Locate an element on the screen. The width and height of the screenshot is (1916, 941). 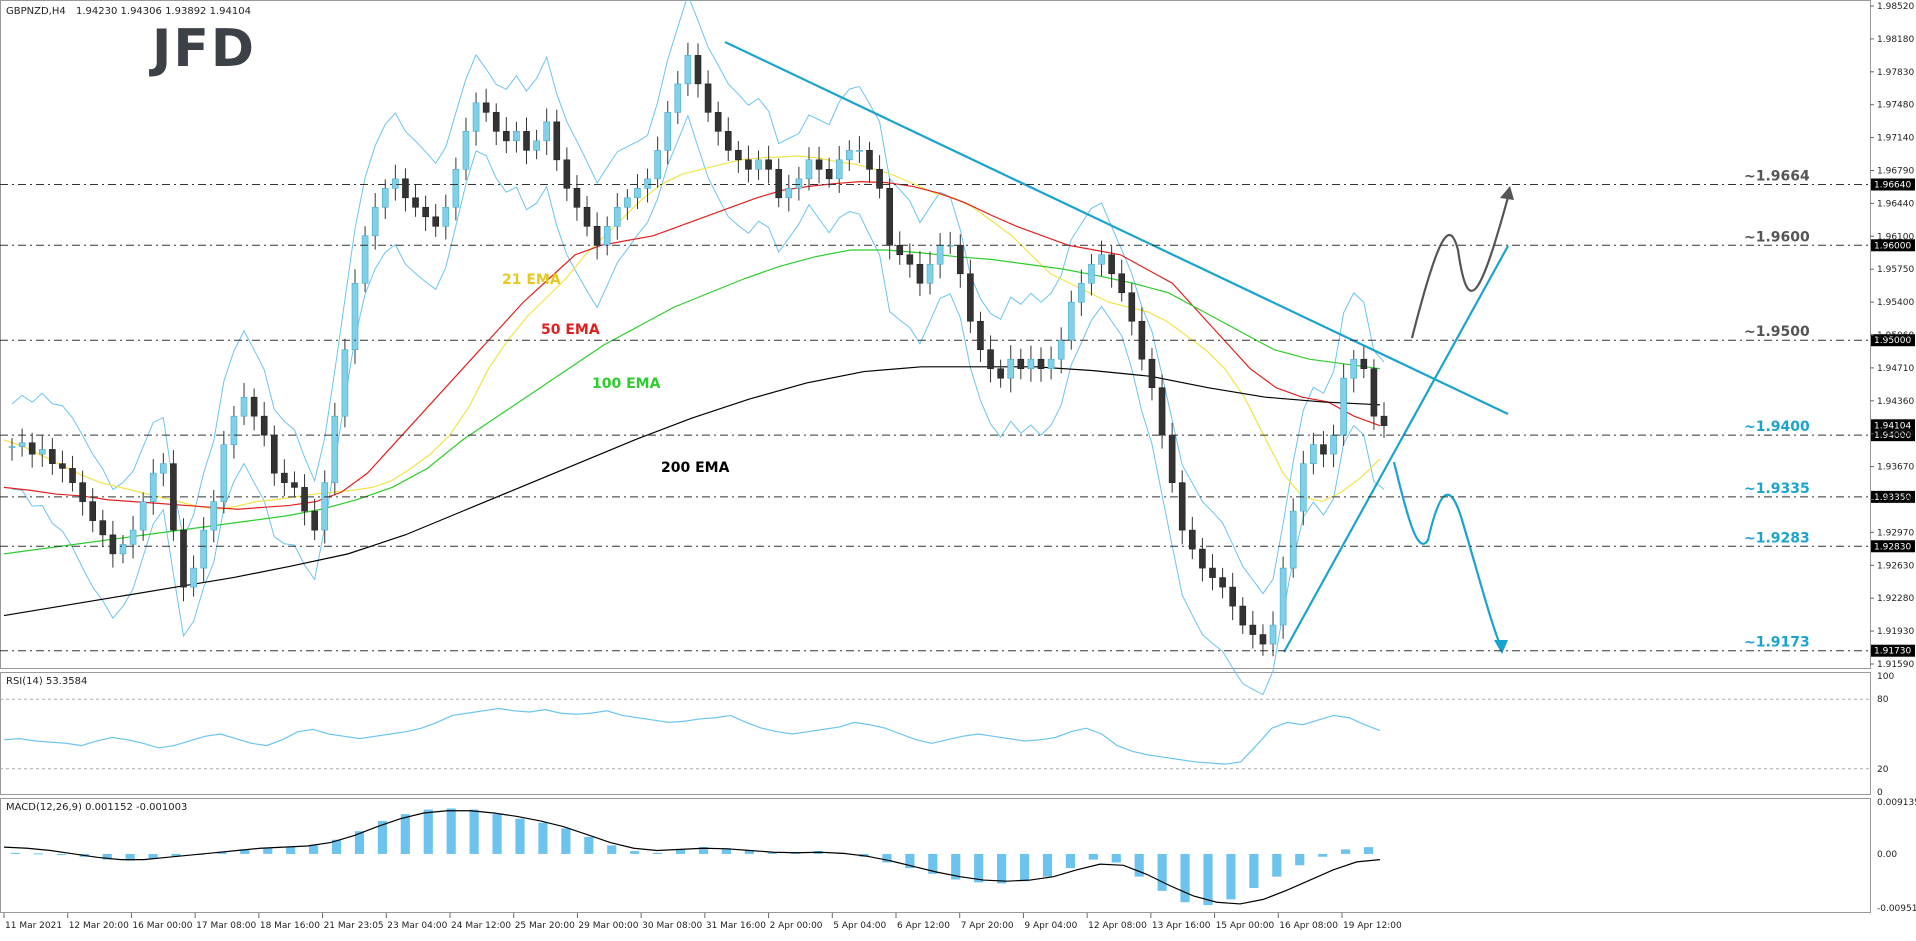
time-tick-label: 7 Apr 20:00 is located at coordinates (987, 926).